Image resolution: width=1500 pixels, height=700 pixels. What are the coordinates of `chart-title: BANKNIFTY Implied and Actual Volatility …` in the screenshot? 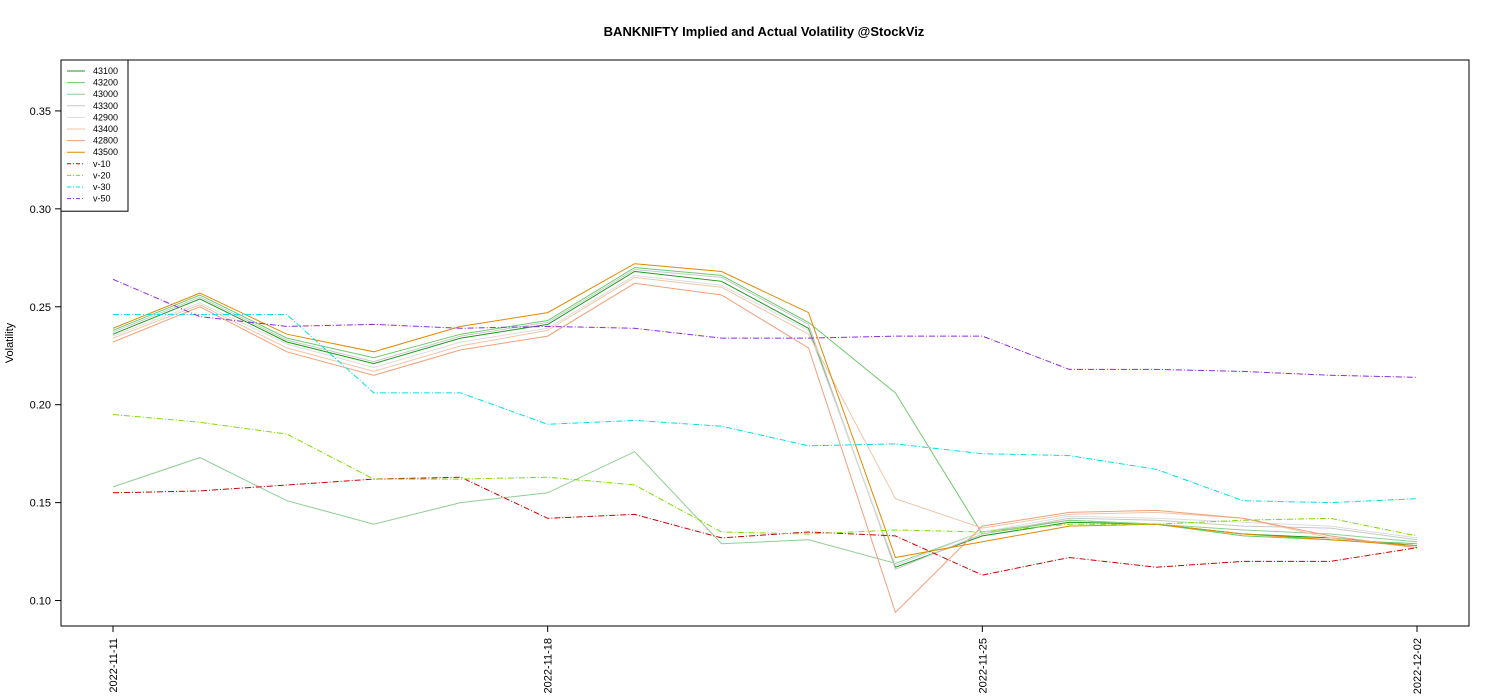 It's located at (764, 31).